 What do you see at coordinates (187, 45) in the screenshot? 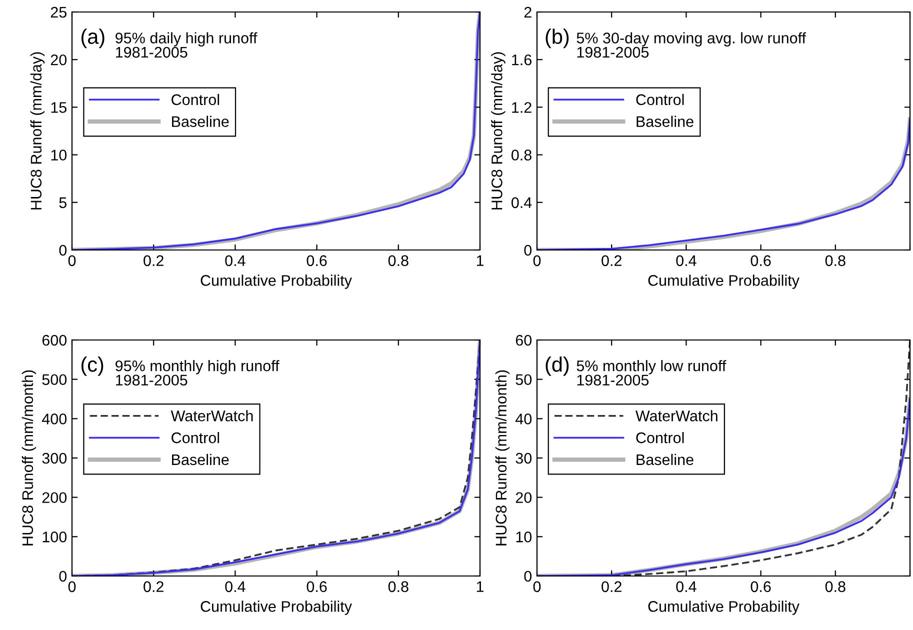
I see `annotation: 95% daily high runoff 1981-2005` at bounding box center [187, 45].